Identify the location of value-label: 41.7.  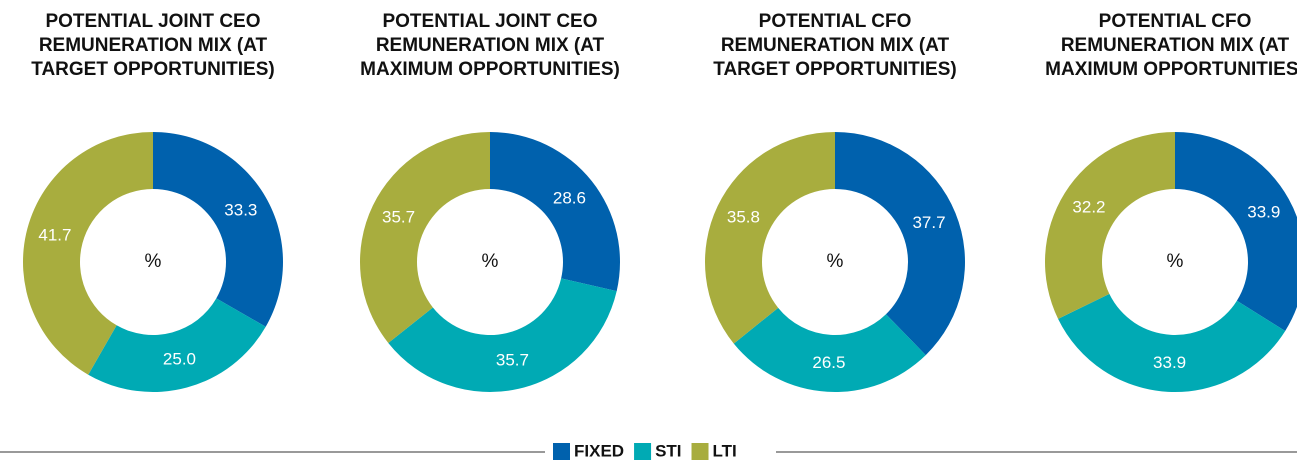
(54, 234).